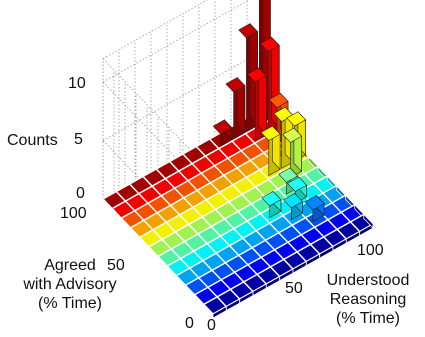  Describe the element at coordinates (32, 140) in the screenshot. I see `z-axis-title: Counts` at that location.